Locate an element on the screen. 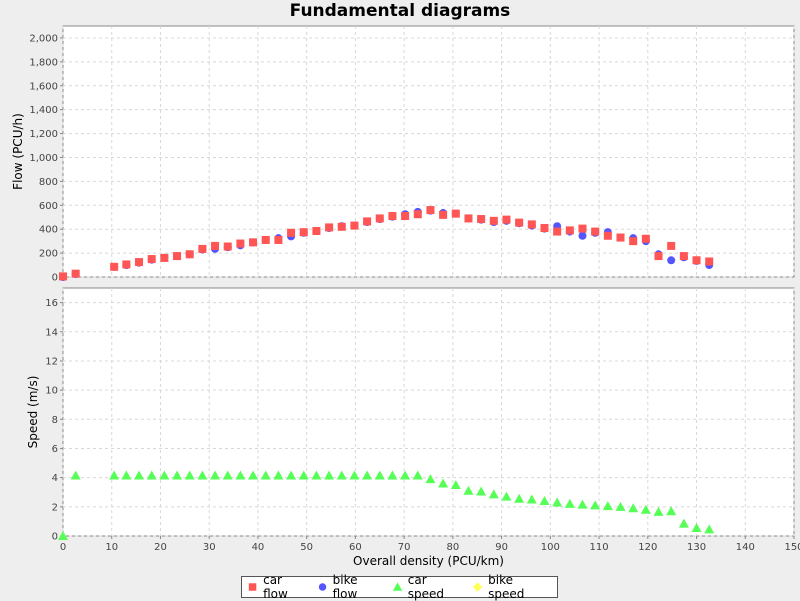 The image size is (800, 601). y-tick-label: 14 is located at coordinates (51, 332).